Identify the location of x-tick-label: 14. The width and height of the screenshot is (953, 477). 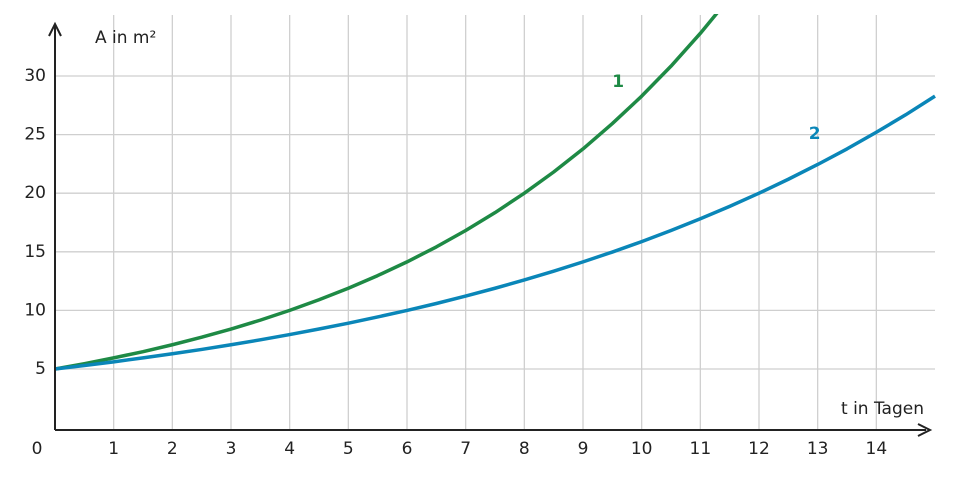
(877, 449).